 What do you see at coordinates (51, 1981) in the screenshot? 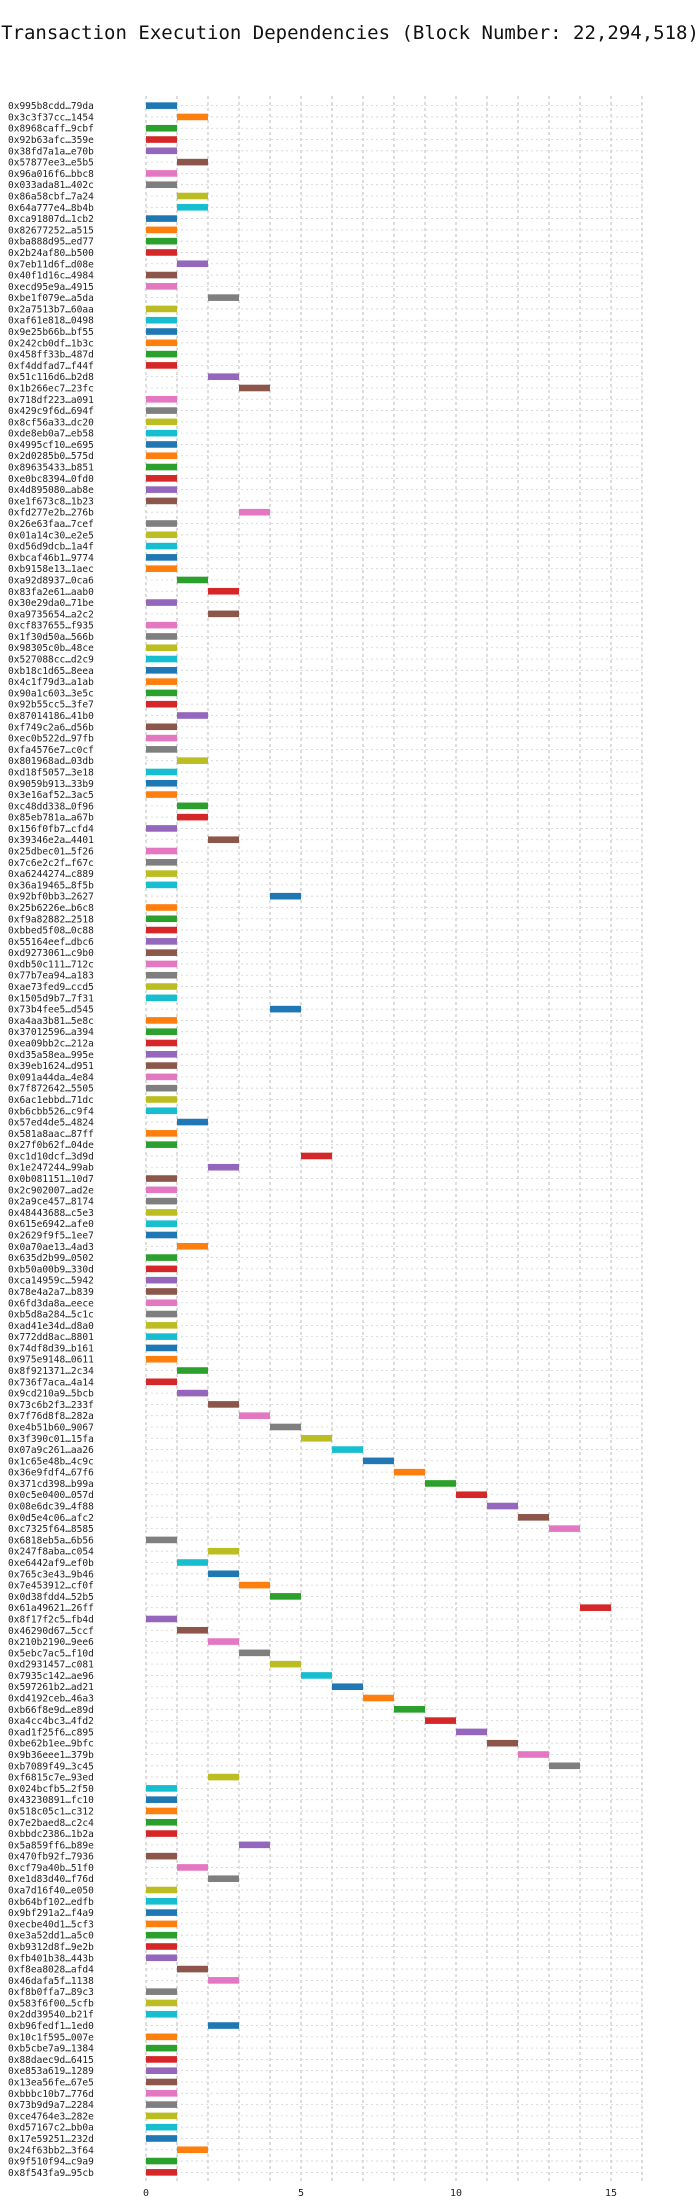
I see `tx-label: 0x46dafa5f…1138` at bounding box center [51, 1981].